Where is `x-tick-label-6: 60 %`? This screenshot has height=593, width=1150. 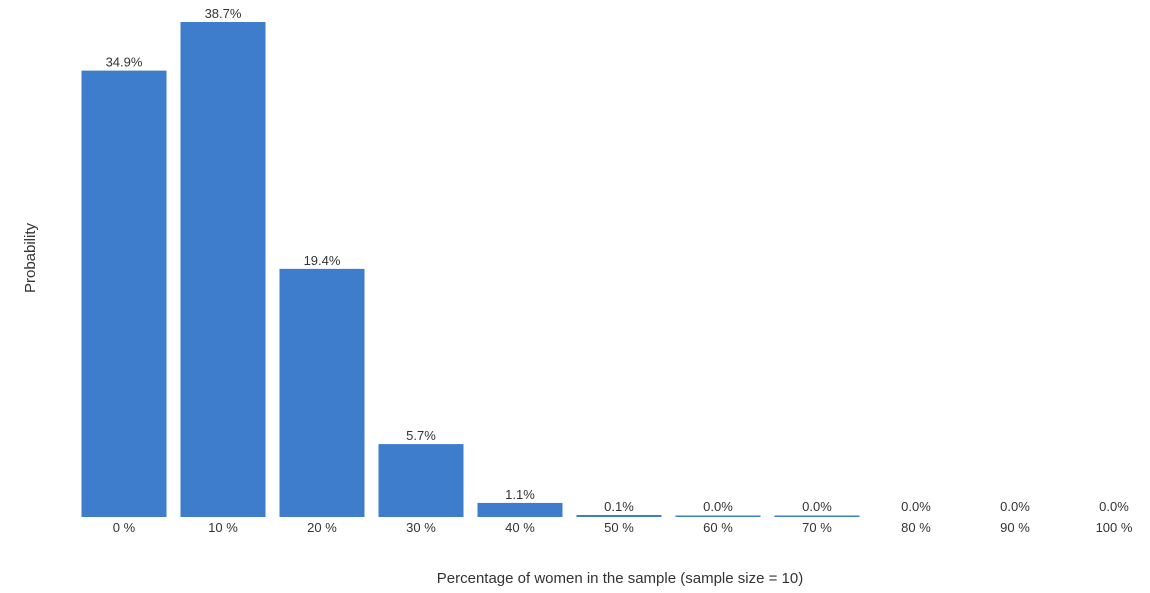 x-tick-label-6: 60 % is located at coordinates (718, 527).